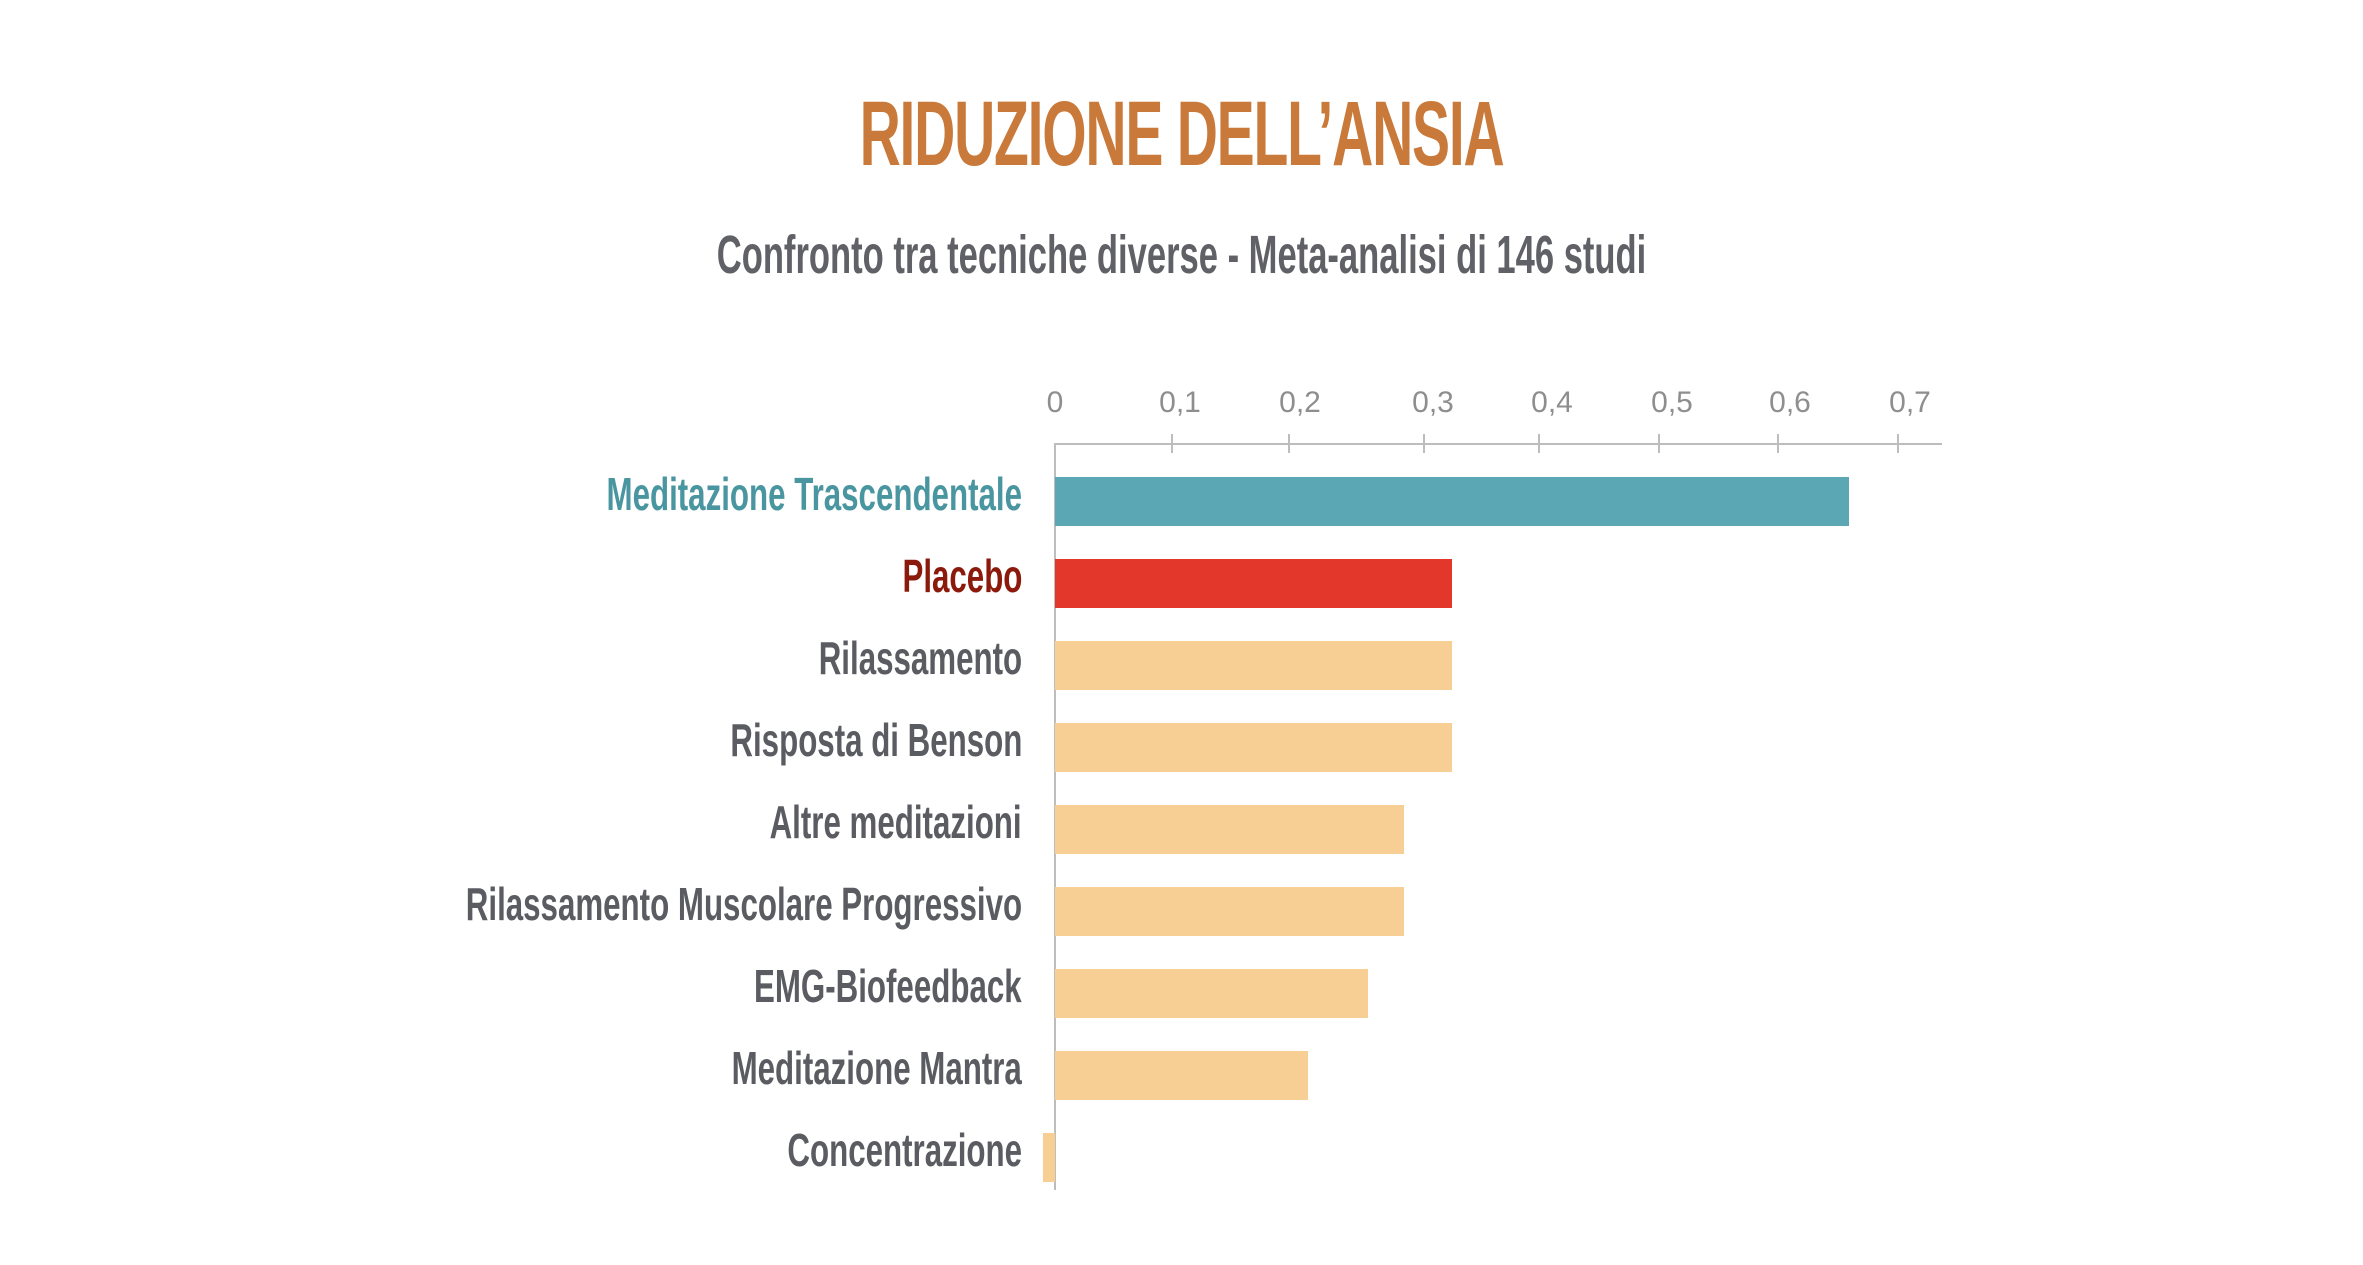 The width and height of the screenshot is (2363, 1265). I want to click on tick-label: 0,4, so click(1552, 402).